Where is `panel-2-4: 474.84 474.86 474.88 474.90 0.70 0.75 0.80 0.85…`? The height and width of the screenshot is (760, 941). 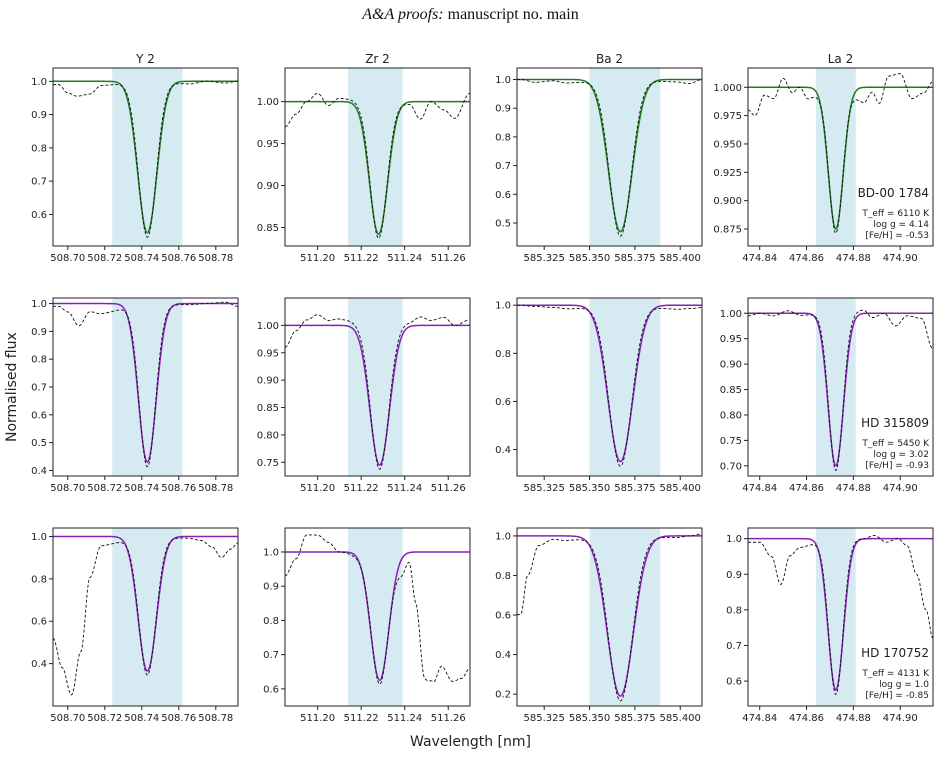 panel-2-4: 474.84 474.86 474.88 474.90 0.70 0.75 0.80 0.85… is located at coordinates (827, 395).